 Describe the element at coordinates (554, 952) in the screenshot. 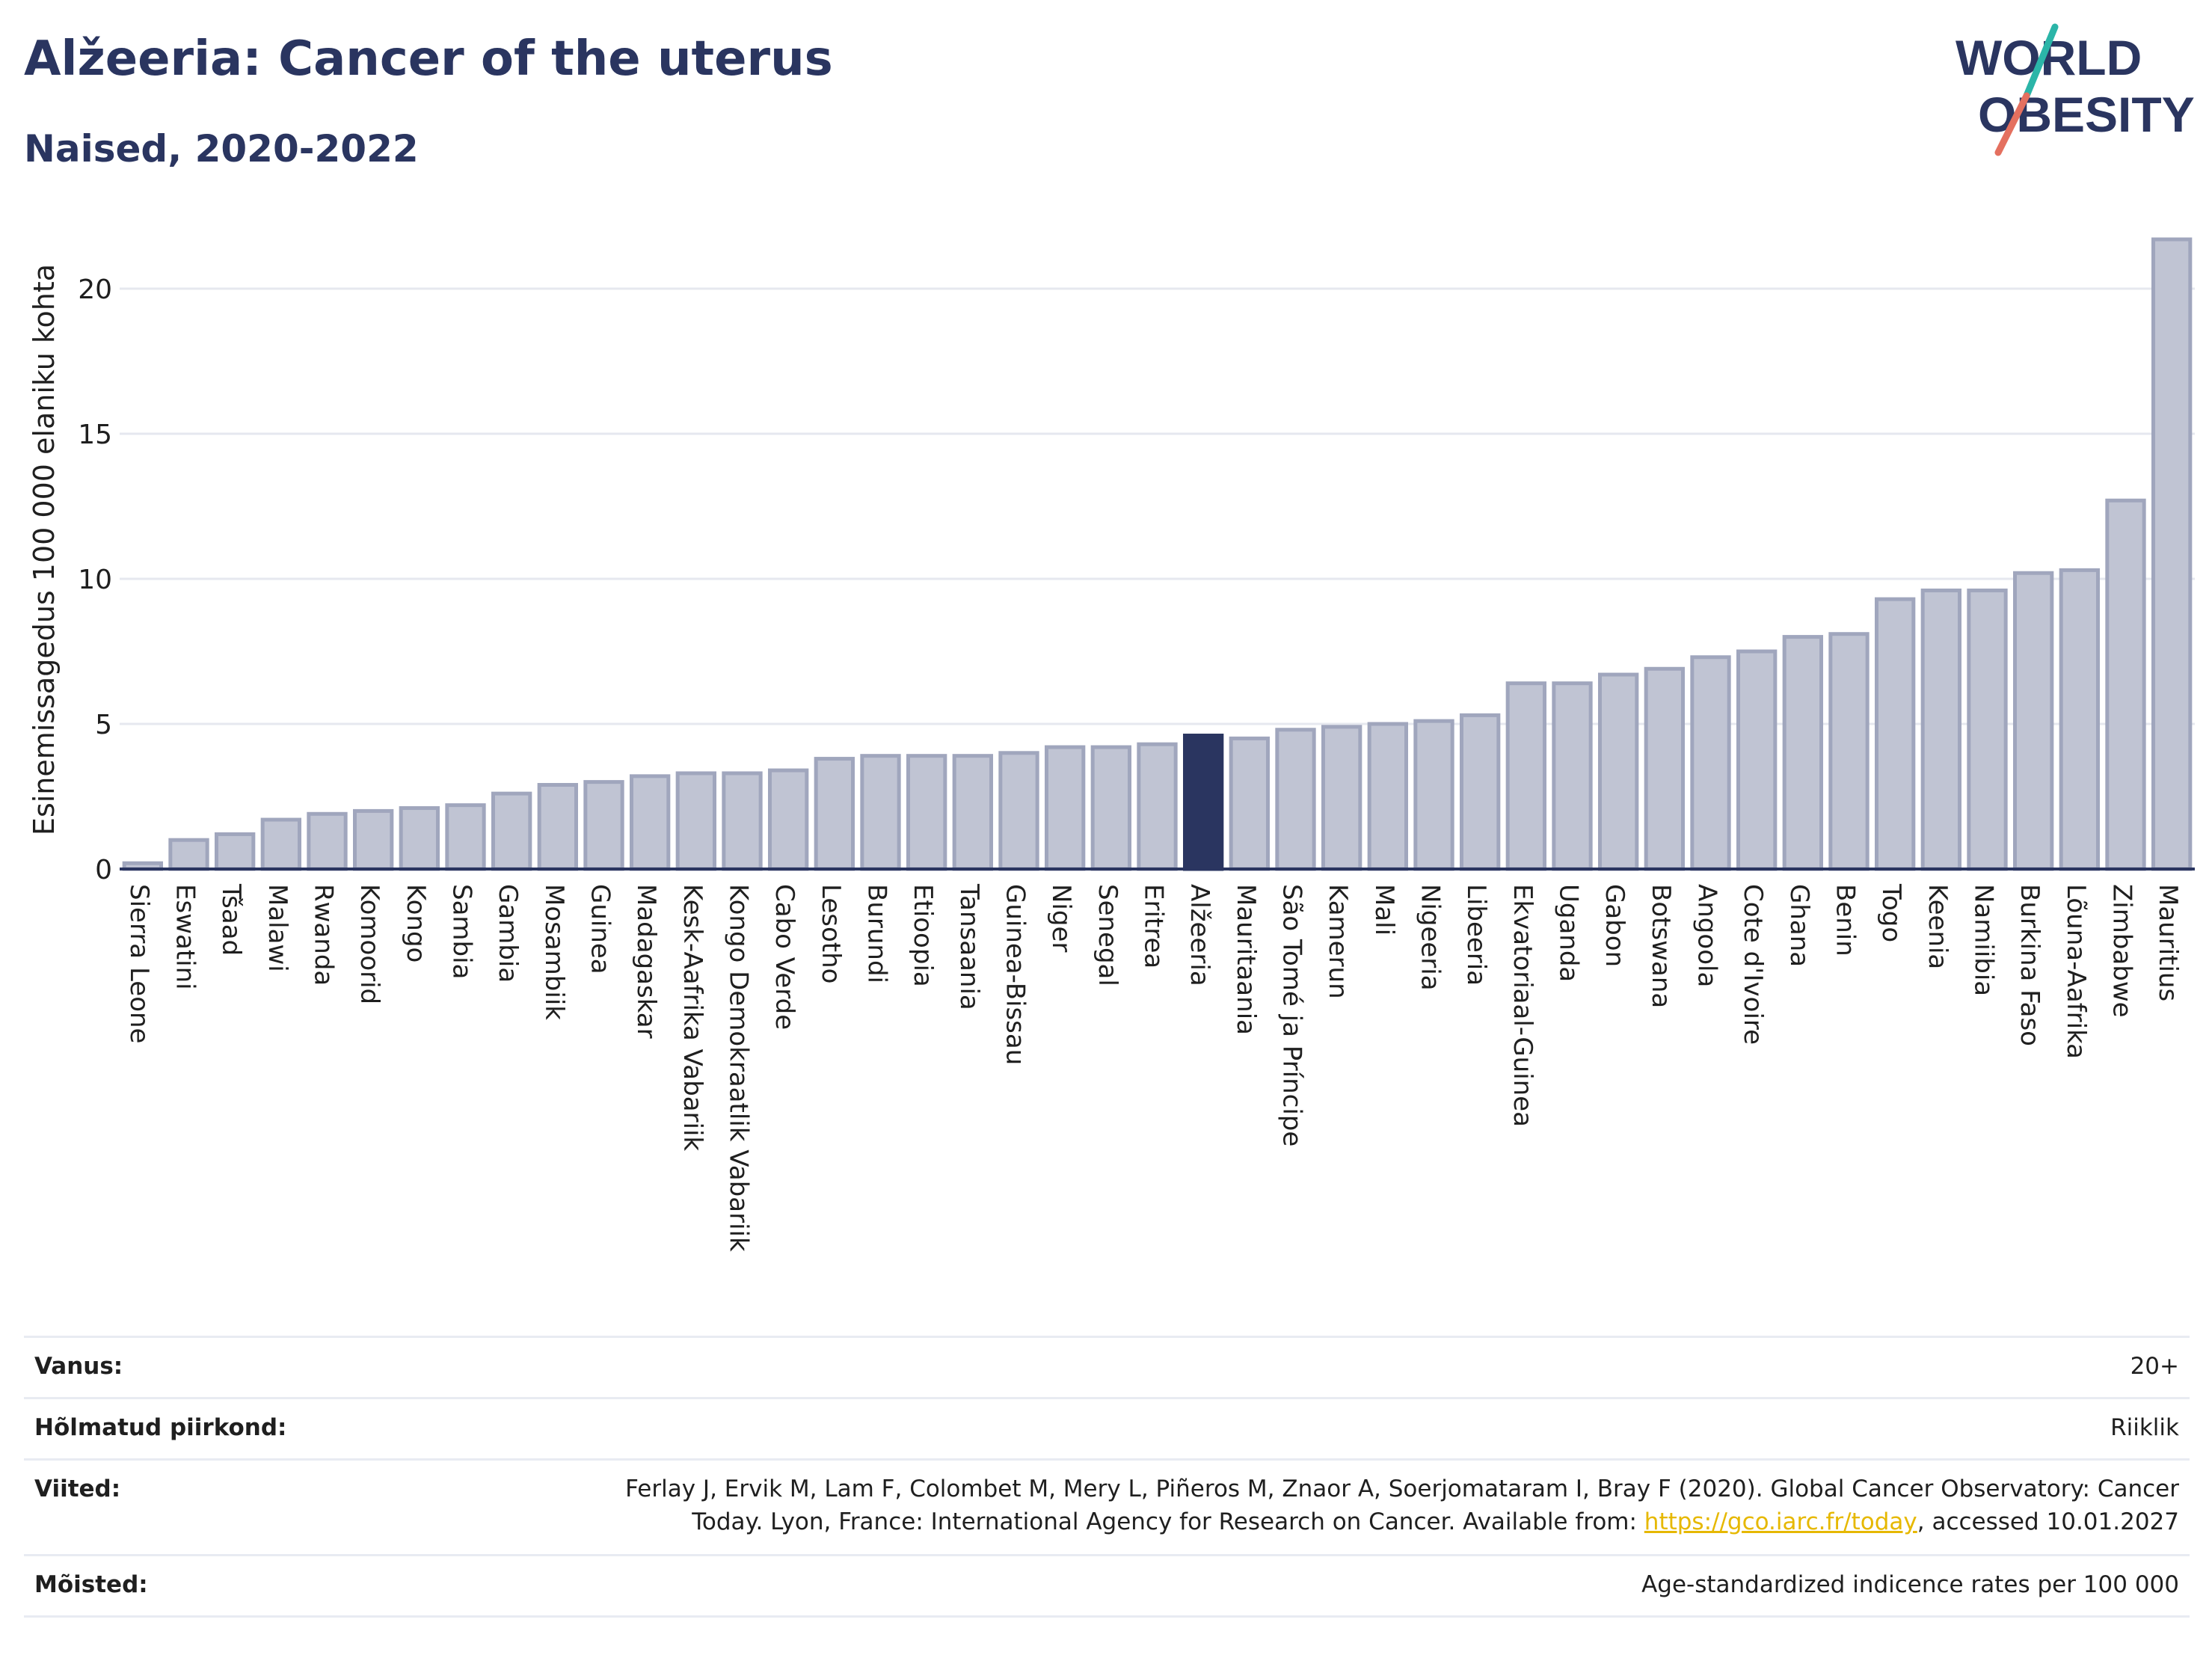

I see `x-tick-label: Mosambiik` at that location.